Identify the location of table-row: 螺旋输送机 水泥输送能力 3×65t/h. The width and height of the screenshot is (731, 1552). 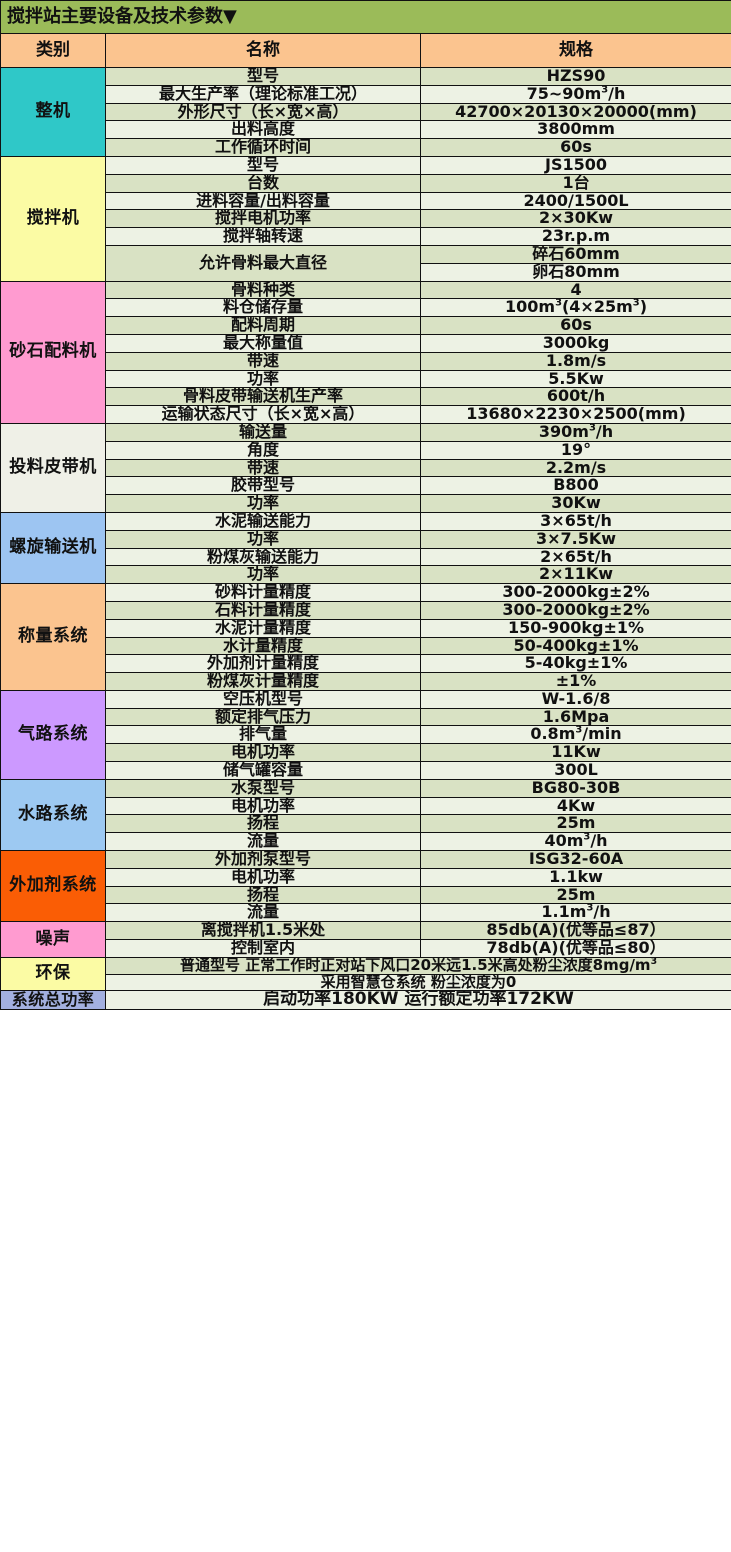
(365, 548).